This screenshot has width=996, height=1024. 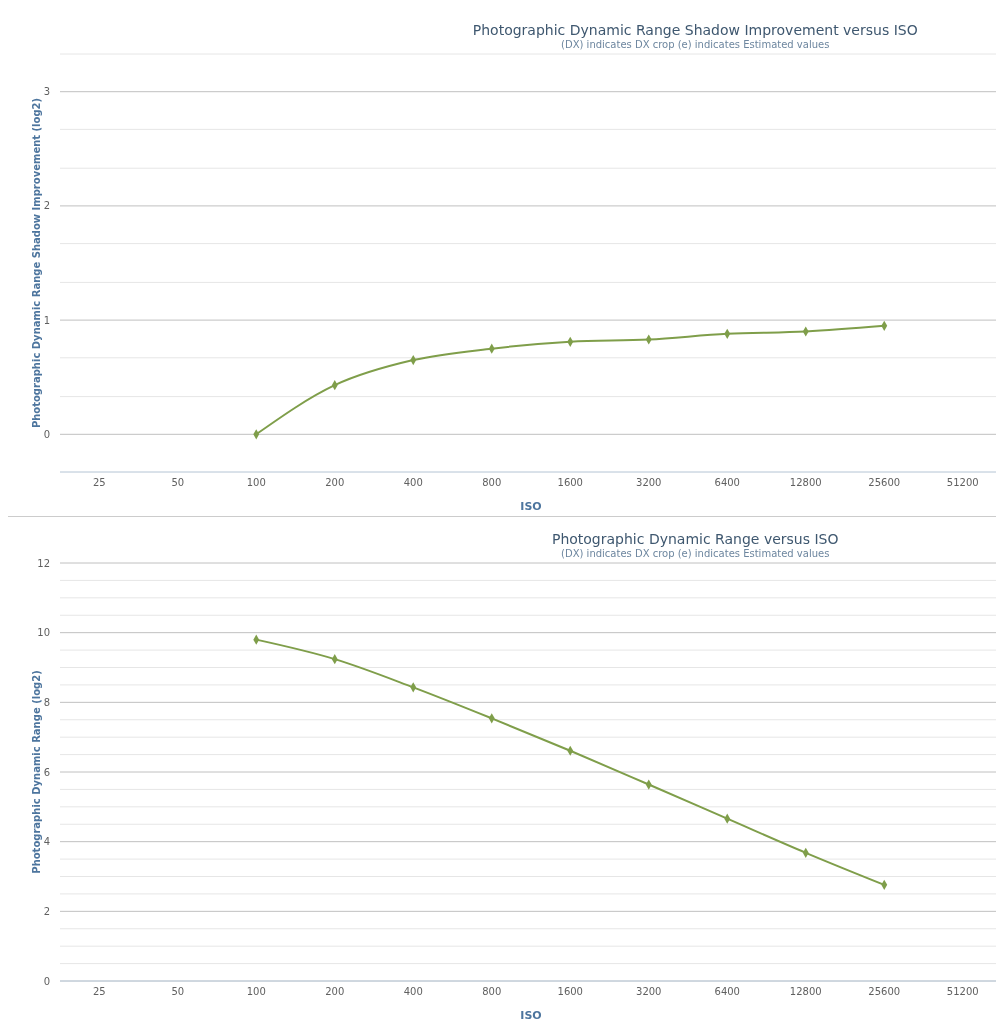 What do you see at coordinates (46, 702) in the screenshot?
I see `y-tick-label: 8` at bounding box center [46, 702].